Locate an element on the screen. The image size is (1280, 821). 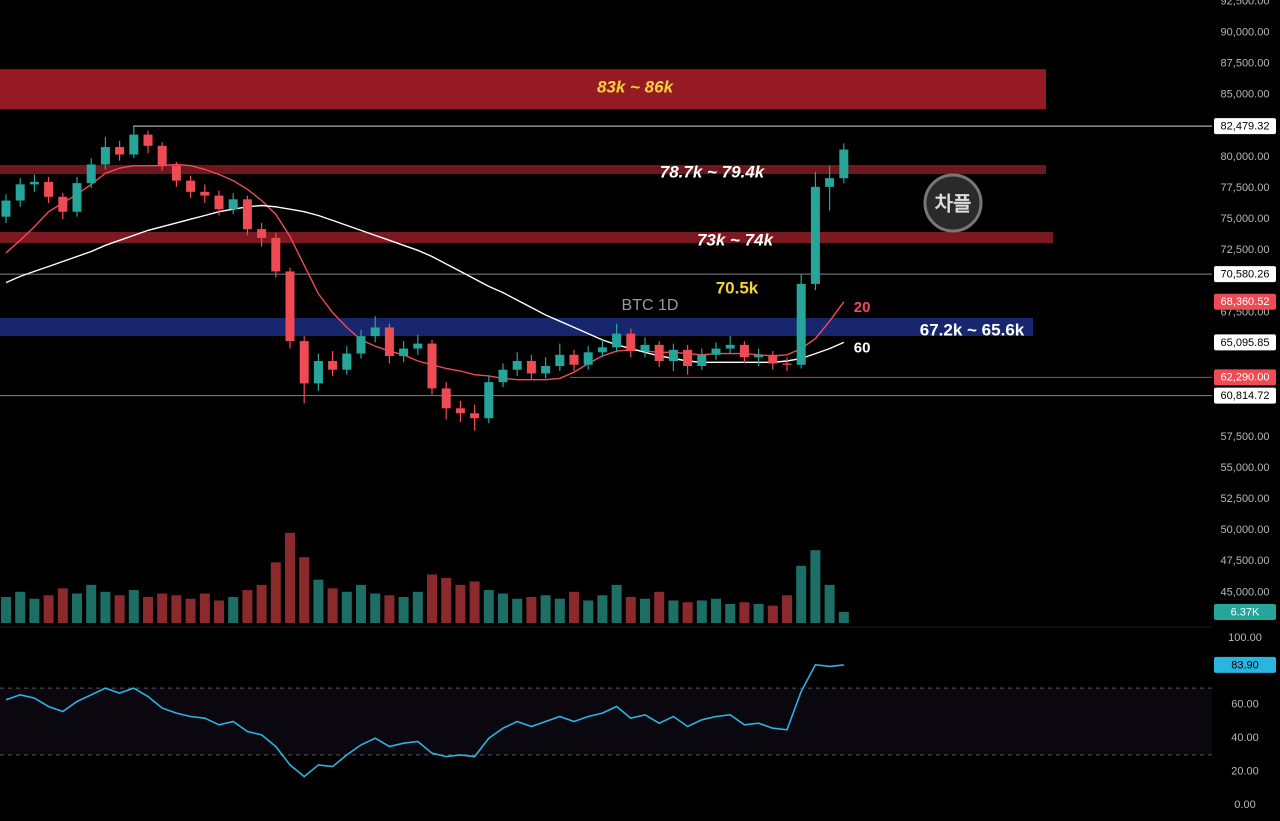
watermark: 차플 is located at coordinates (953, 203).